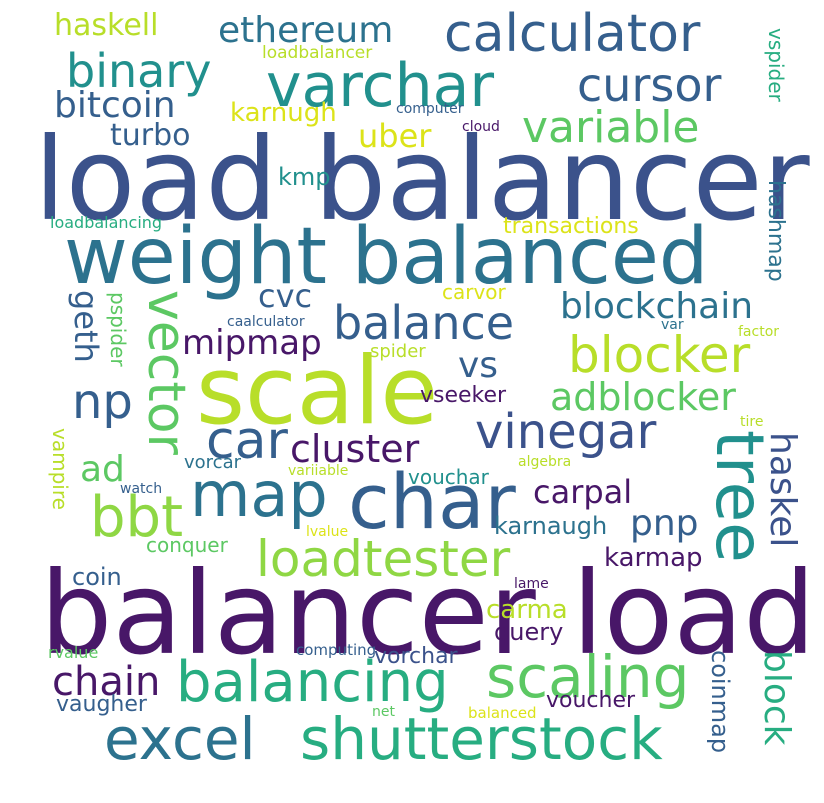  I want to click on word-net: net, so click(383, 712).